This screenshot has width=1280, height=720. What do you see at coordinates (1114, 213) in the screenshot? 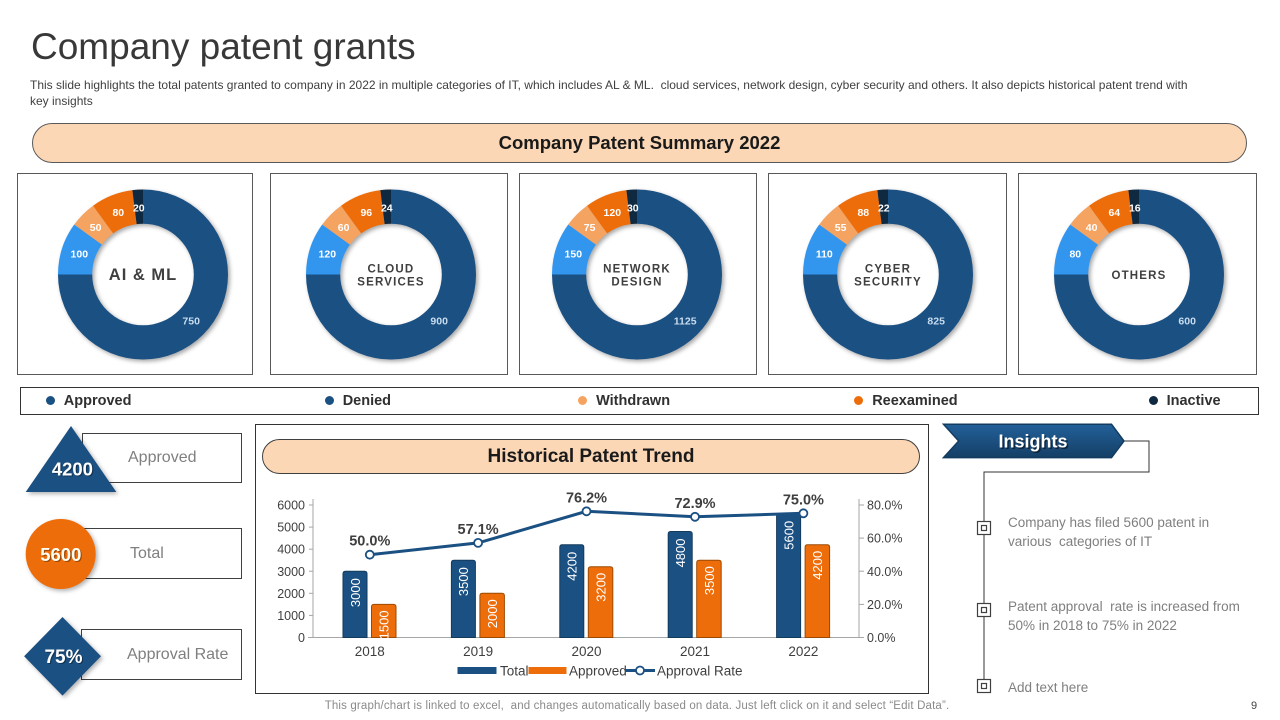
I see `svg-text: 64` at bounding box center [1114, 213].